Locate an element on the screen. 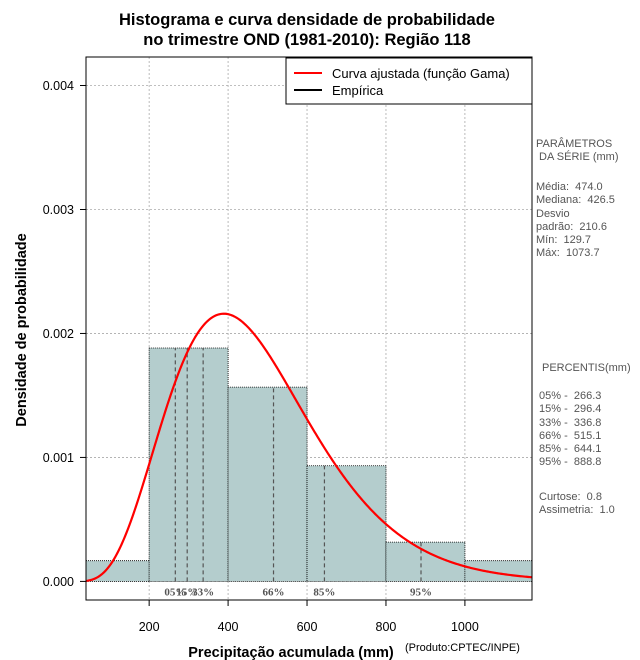 This screenshot has width=640, height=660. legend-label-fitted: Curva ajustada (função Gama) is located at coordinates (421, 73).